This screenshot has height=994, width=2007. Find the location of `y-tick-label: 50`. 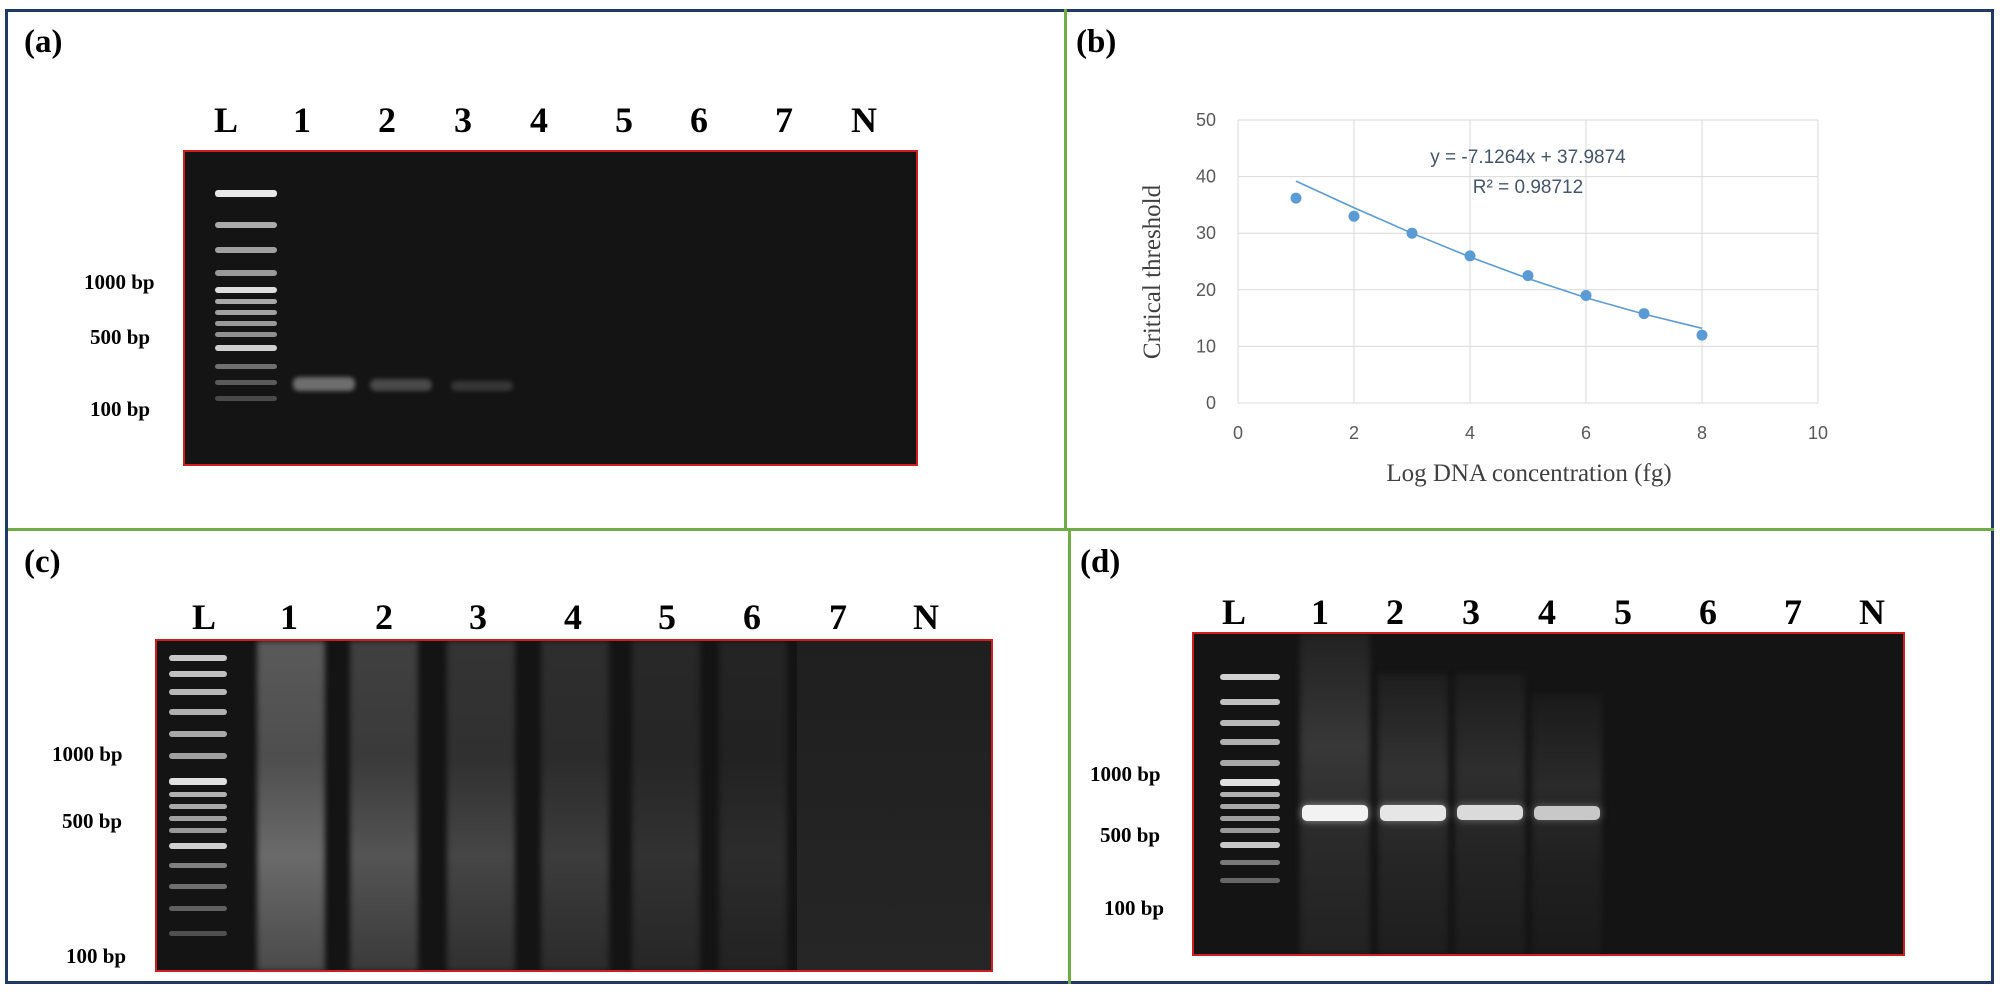

y-tick-label: 50 is located at coordinates (1206, 120).